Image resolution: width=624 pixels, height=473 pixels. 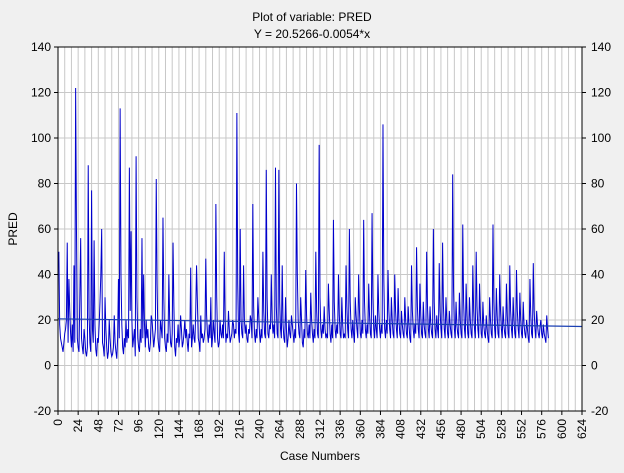 I want to click on chart-title: Plot of variable: PRED, so click(x=312, y=17).